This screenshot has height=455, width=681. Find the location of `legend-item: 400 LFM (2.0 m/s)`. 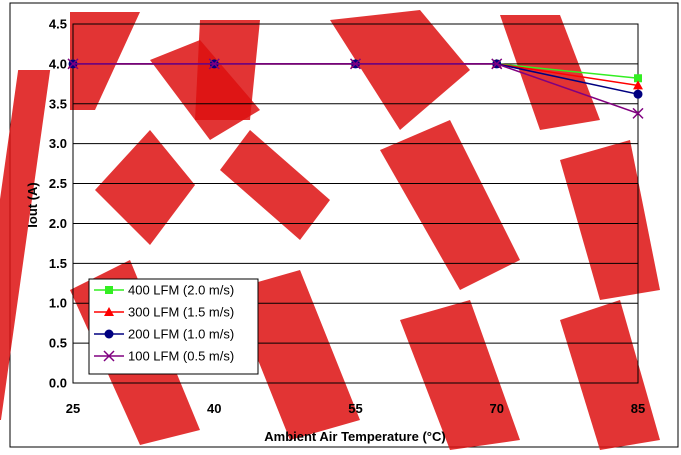

legend-item: 400 LFM (2.0 m/s) is located at coordinates (164, 290).